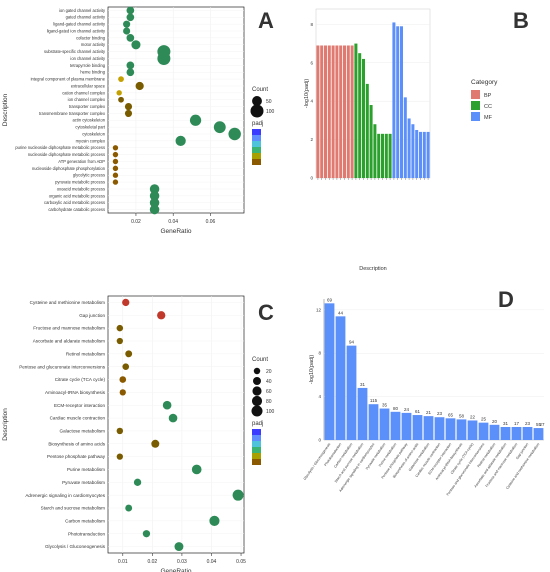  What do you see at coordinates (257, 124) in the screenshot?
I see `a-color-legend-title: padj` at bounding box center [257, 124].